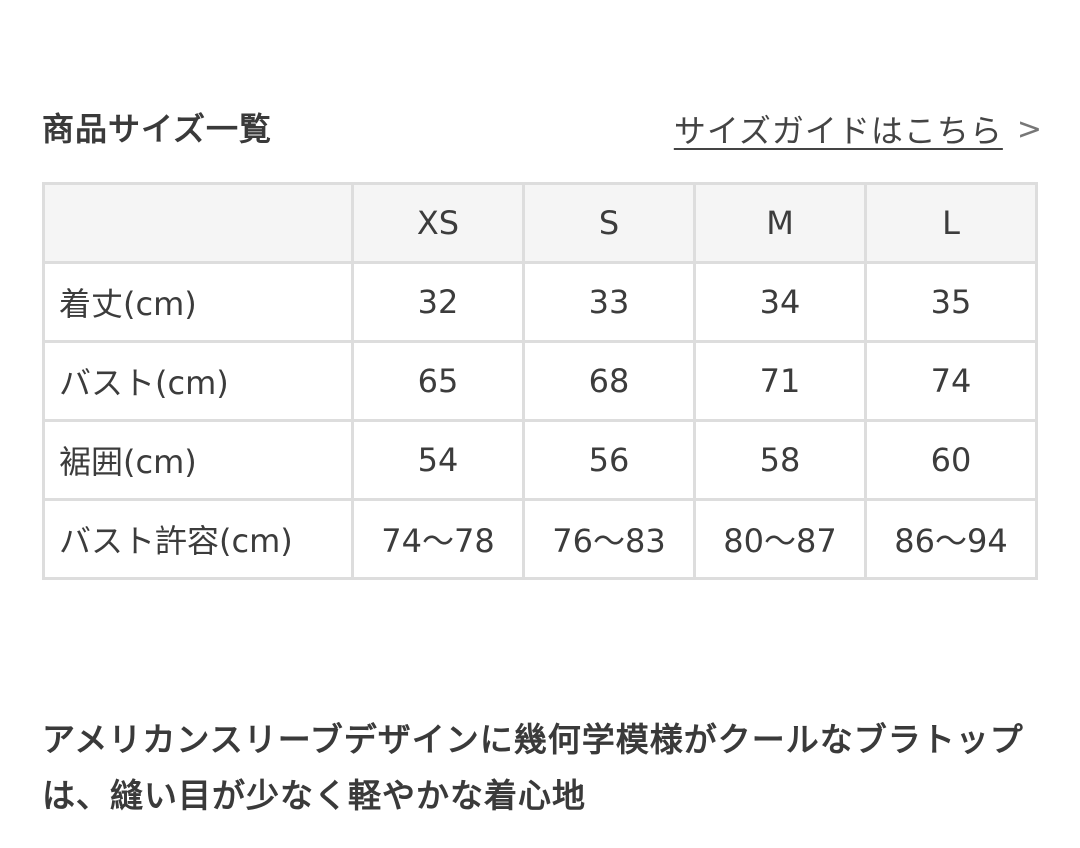 The image size is (1080, 848). Describe the element at coordinates (157, 129) in the screenshot. I see `section-title: 商品サイズ一覧` at that location.